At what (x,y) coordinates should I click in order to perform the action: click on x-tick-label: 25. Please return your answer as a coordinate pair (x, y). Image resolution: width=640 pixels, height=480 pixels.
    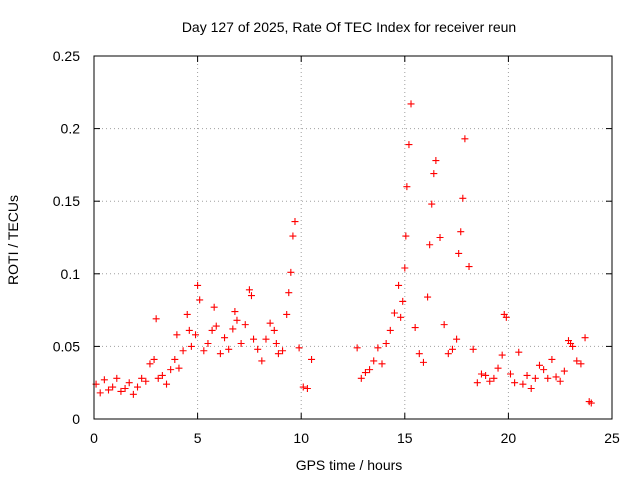
    Looking at the image, I should click on (612, 438).